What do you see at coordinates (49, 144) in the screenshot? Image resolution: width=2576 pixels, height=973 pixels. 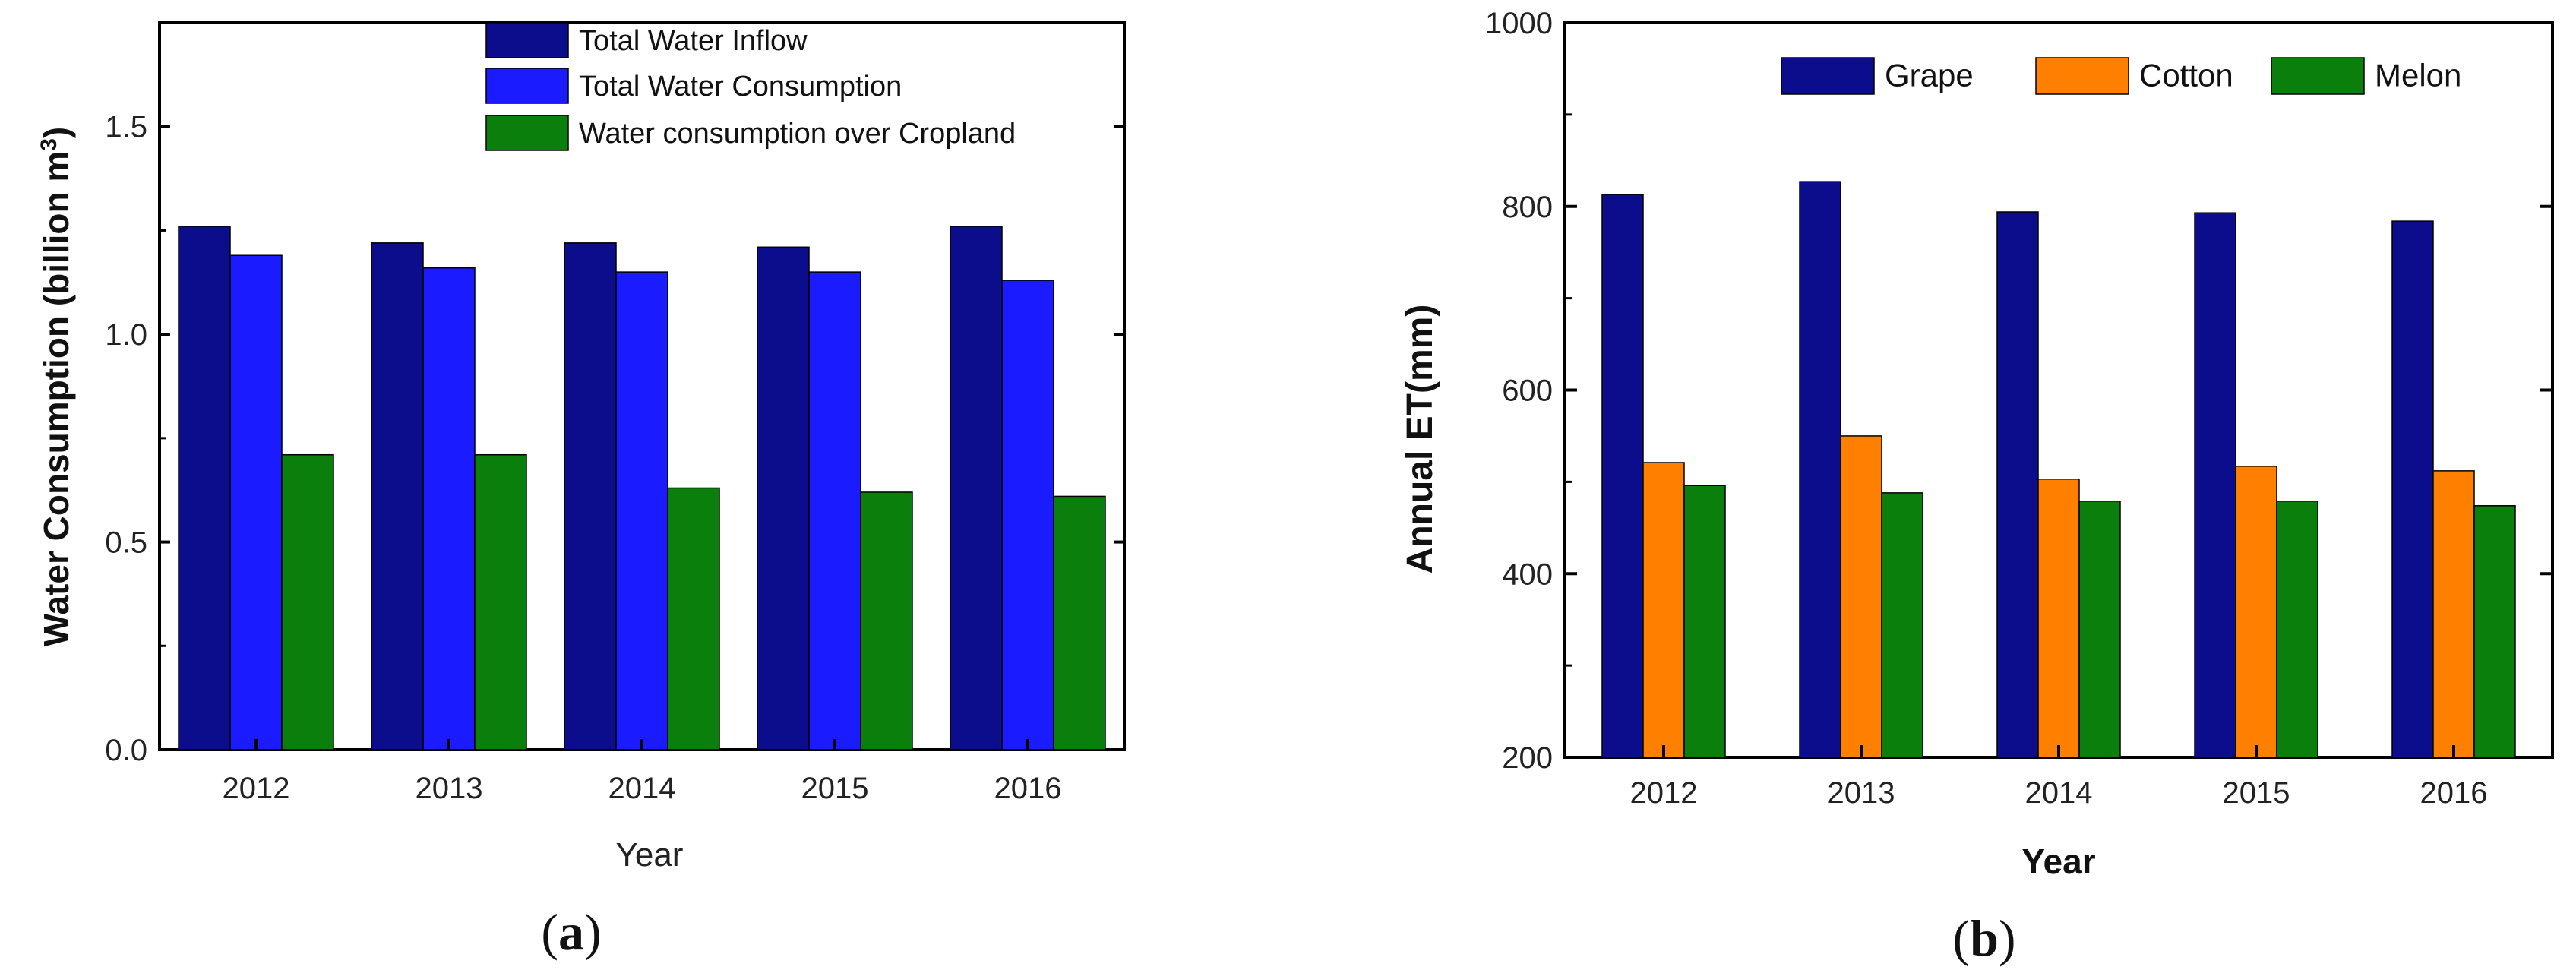 I see `y-axis-title-a-superscript: 3` at bounding box center [49, 144].